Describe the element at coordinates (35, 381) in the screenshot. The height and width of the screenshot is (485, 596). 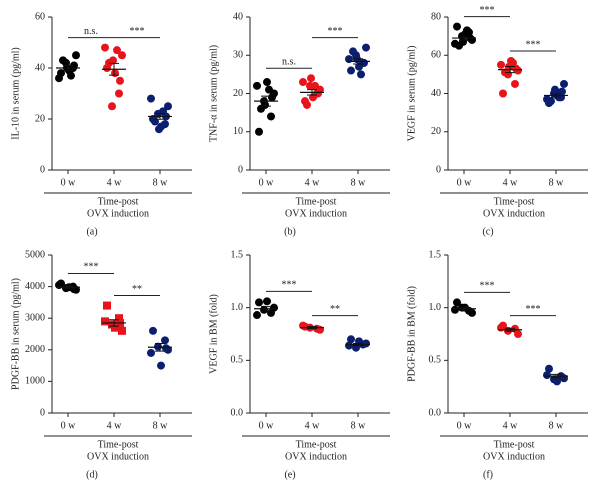
I see `y-tick-label: 1000` at that location.